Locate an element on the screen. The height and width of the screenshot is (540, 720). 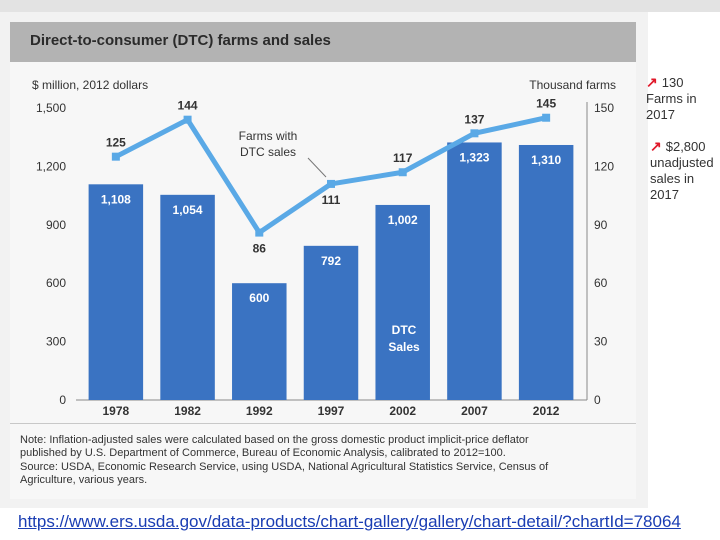
bar-value-label: 1,108 is located at coordinates (116, 199).